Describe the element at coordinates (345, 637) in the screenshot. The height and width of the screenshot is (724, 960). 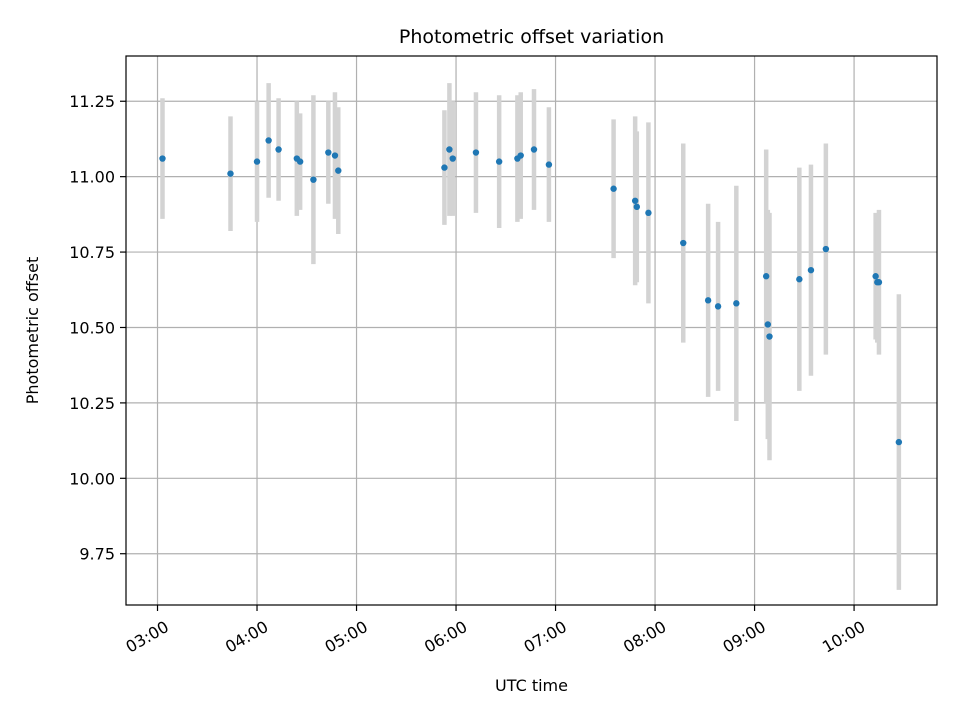
I see `x-tick-label: 05:00` at that location.